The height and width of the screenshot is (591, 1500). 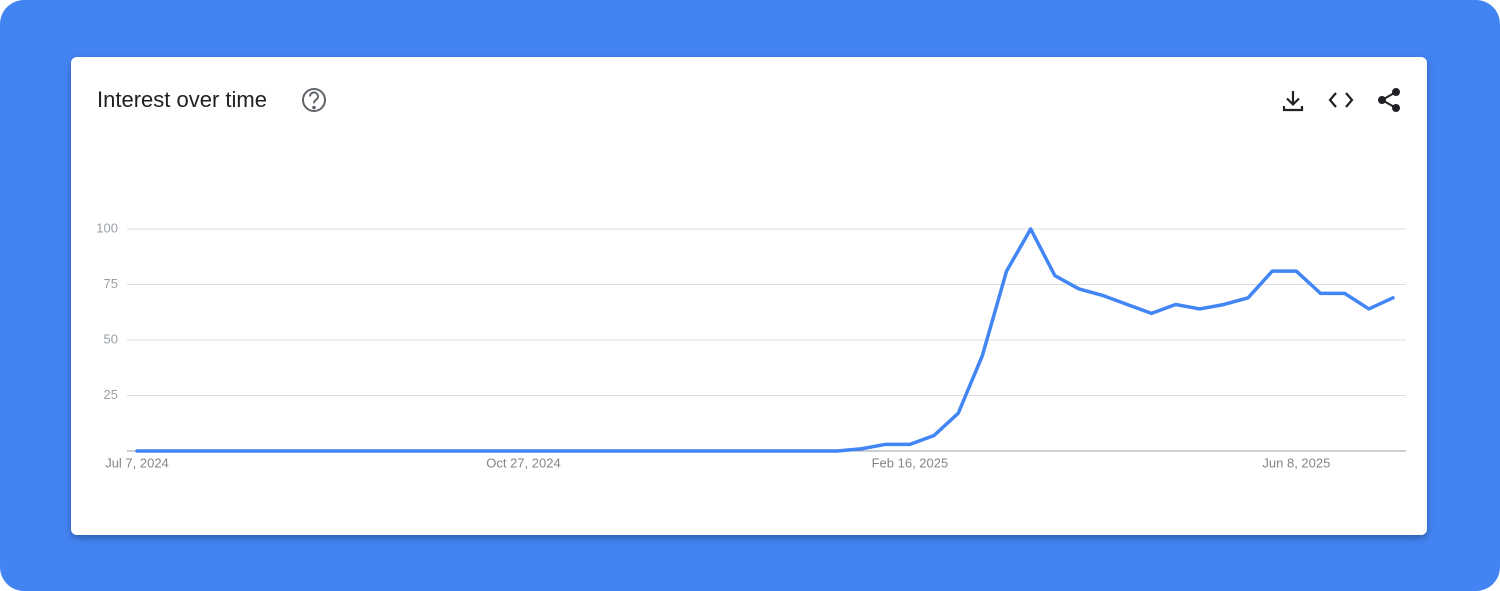 I want to click on y-tick-label: 100, so click(x=107, y=227).